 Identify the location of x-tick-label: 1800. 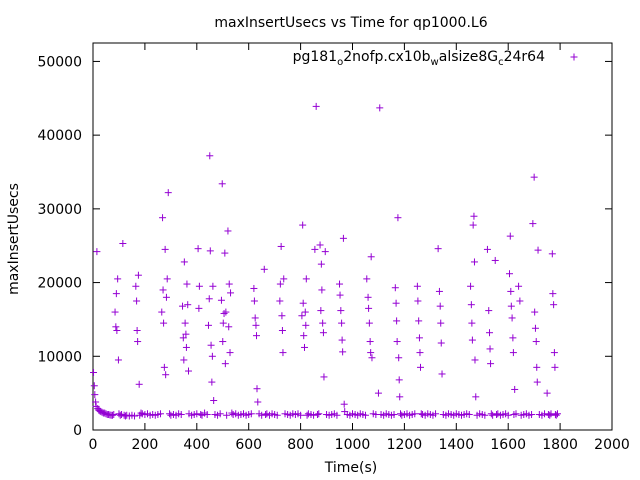
(560, 445).